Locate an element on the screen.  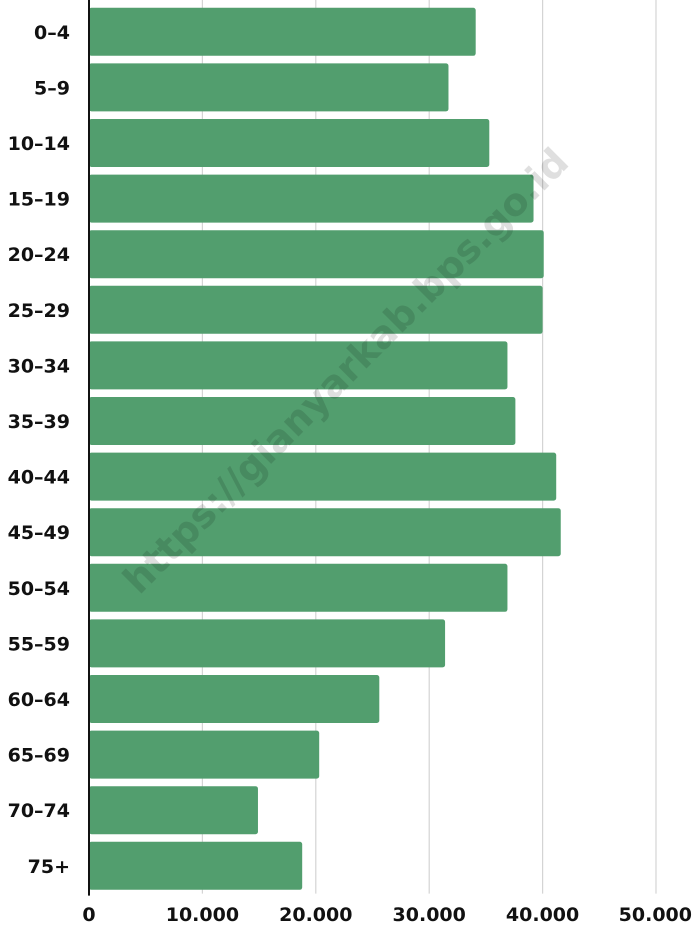
bar-40–44 is located at coordinates (323, 476).